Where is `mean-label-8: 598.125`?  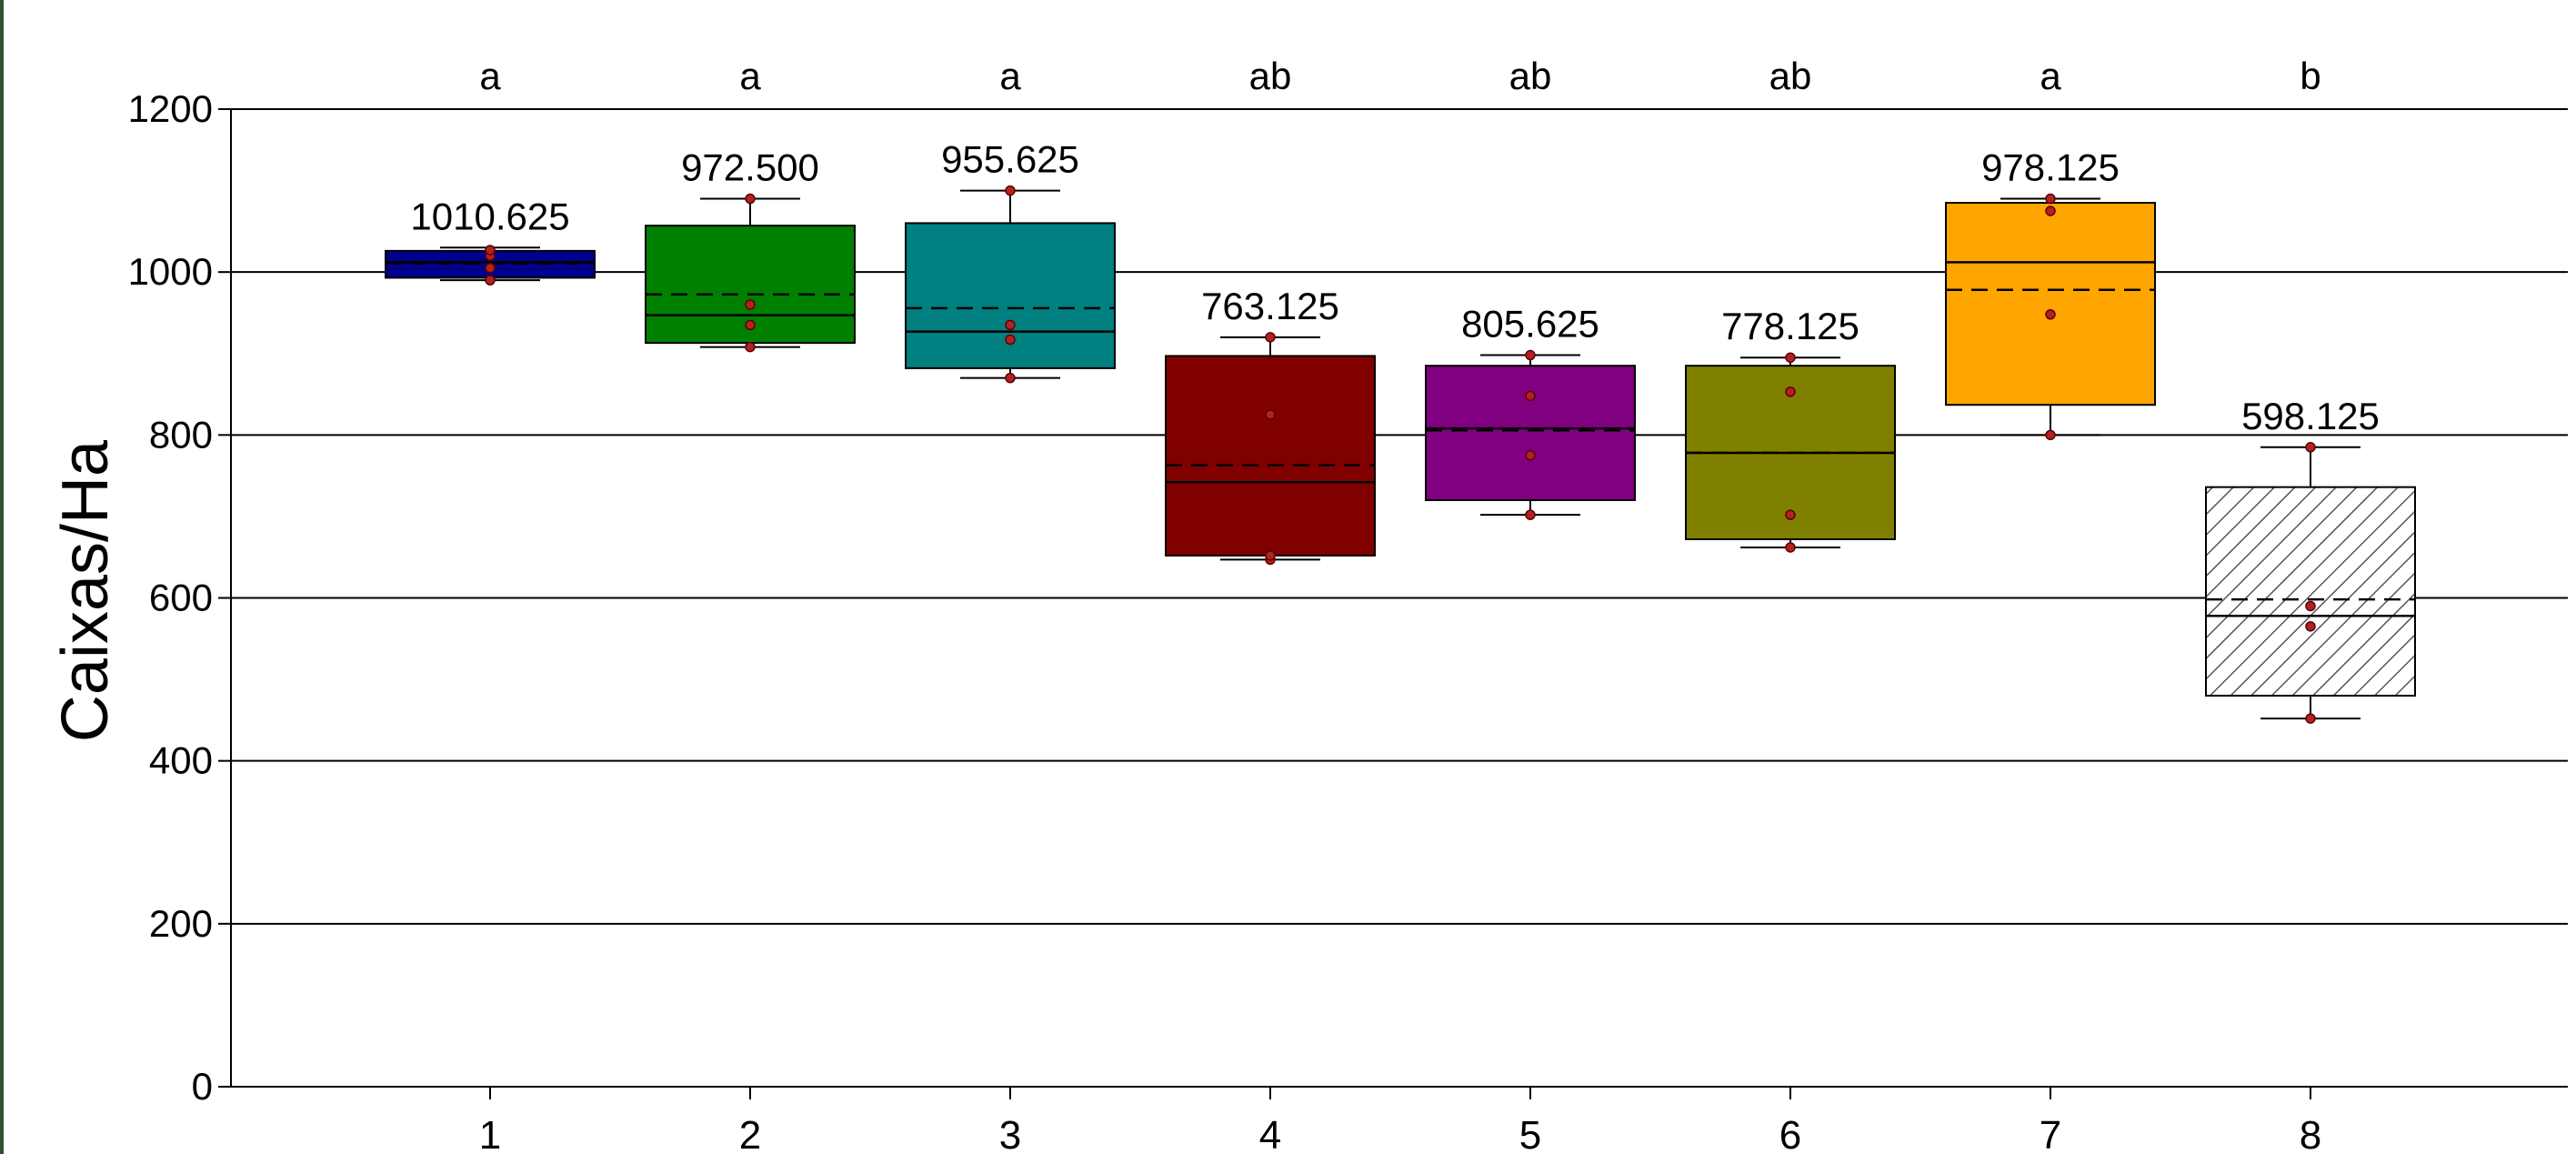 mean-label-8: 598.125 is located at coordinates (2310, 416).